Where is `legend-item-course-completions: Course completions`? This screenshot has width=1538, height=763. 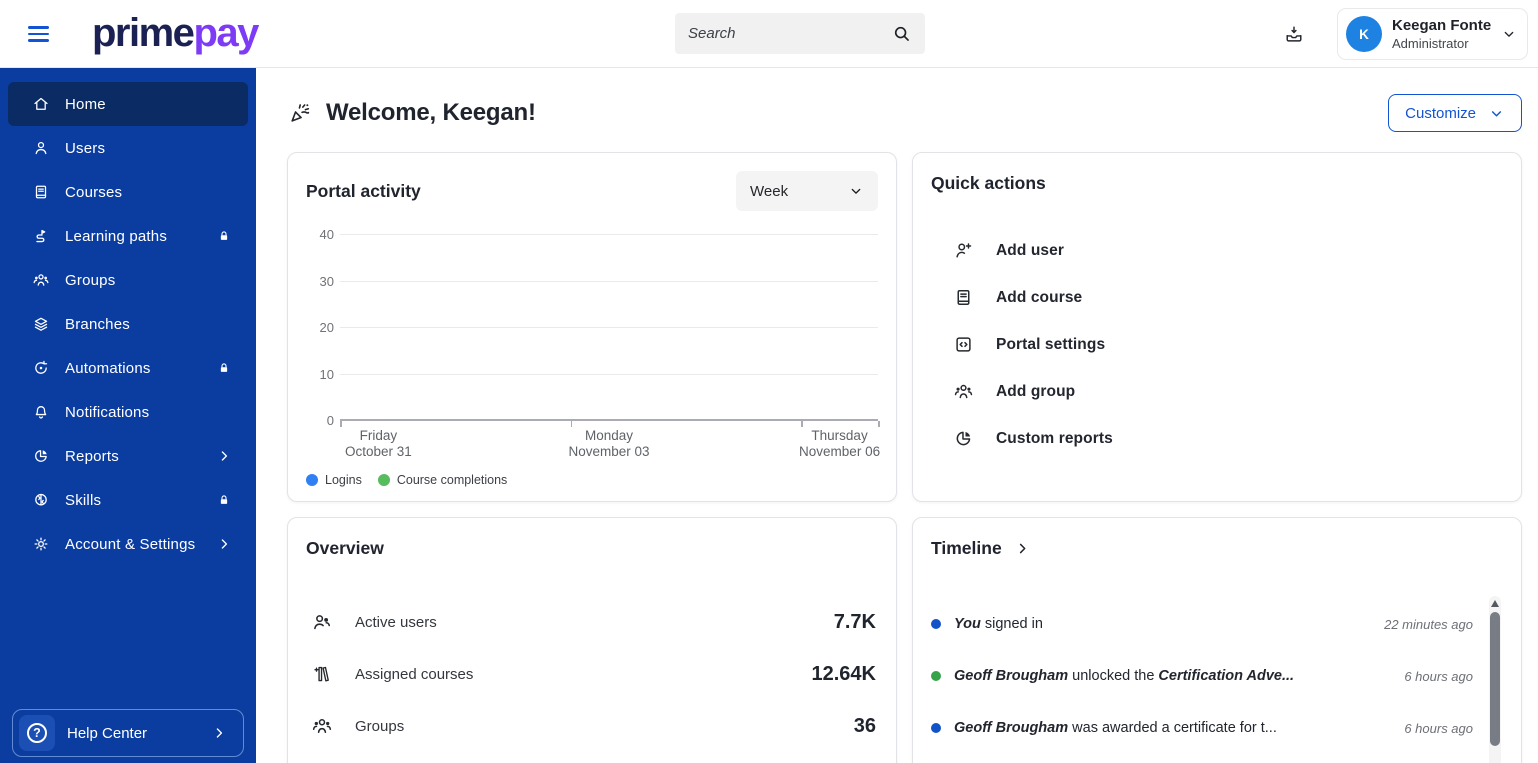
legend-item-course-completions: Course completions is located at coordinates (442, 480).